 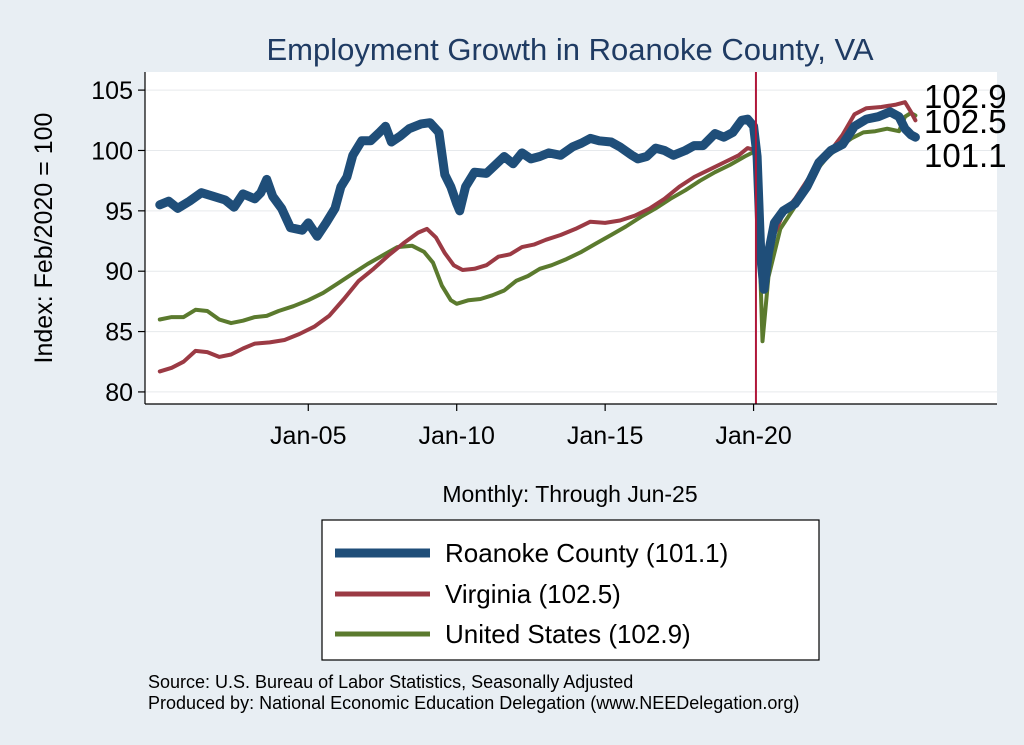 I want to click on legend-label-1: Virginia (102.5), so click(x=533, y=594).